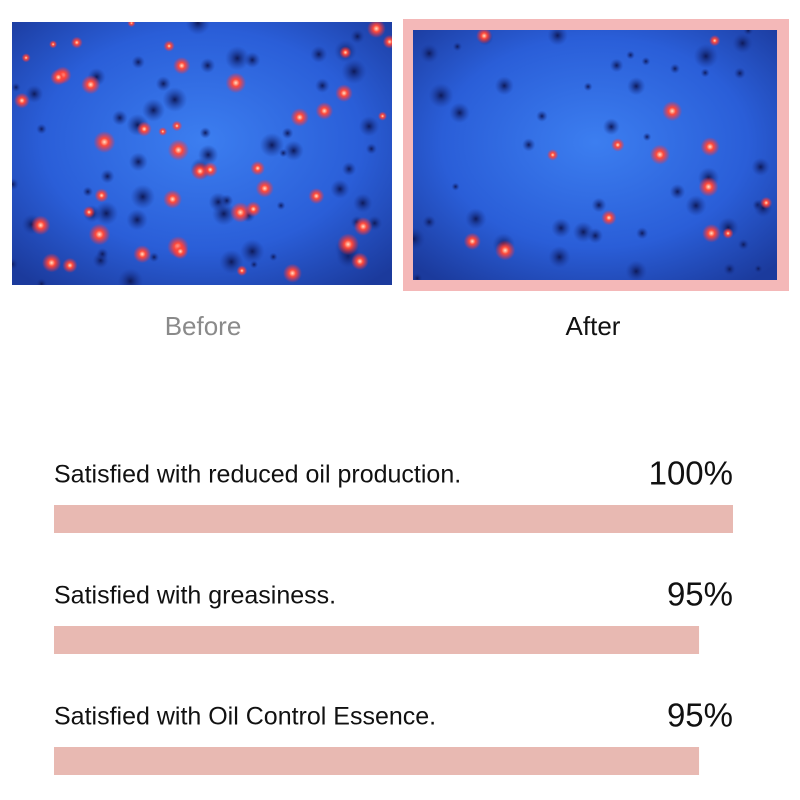 This screenshot has width=800, height=800. I want to click on after-label: After, so click(593, 326).